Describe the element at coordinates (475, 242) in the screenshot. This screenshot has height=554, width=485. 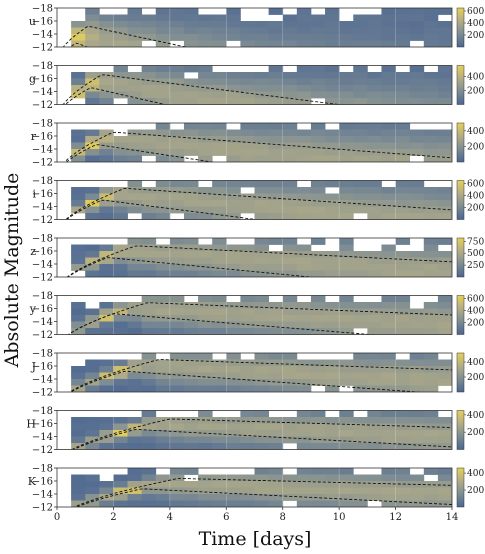
I see `colorbar-tick-label: 750` at that location.